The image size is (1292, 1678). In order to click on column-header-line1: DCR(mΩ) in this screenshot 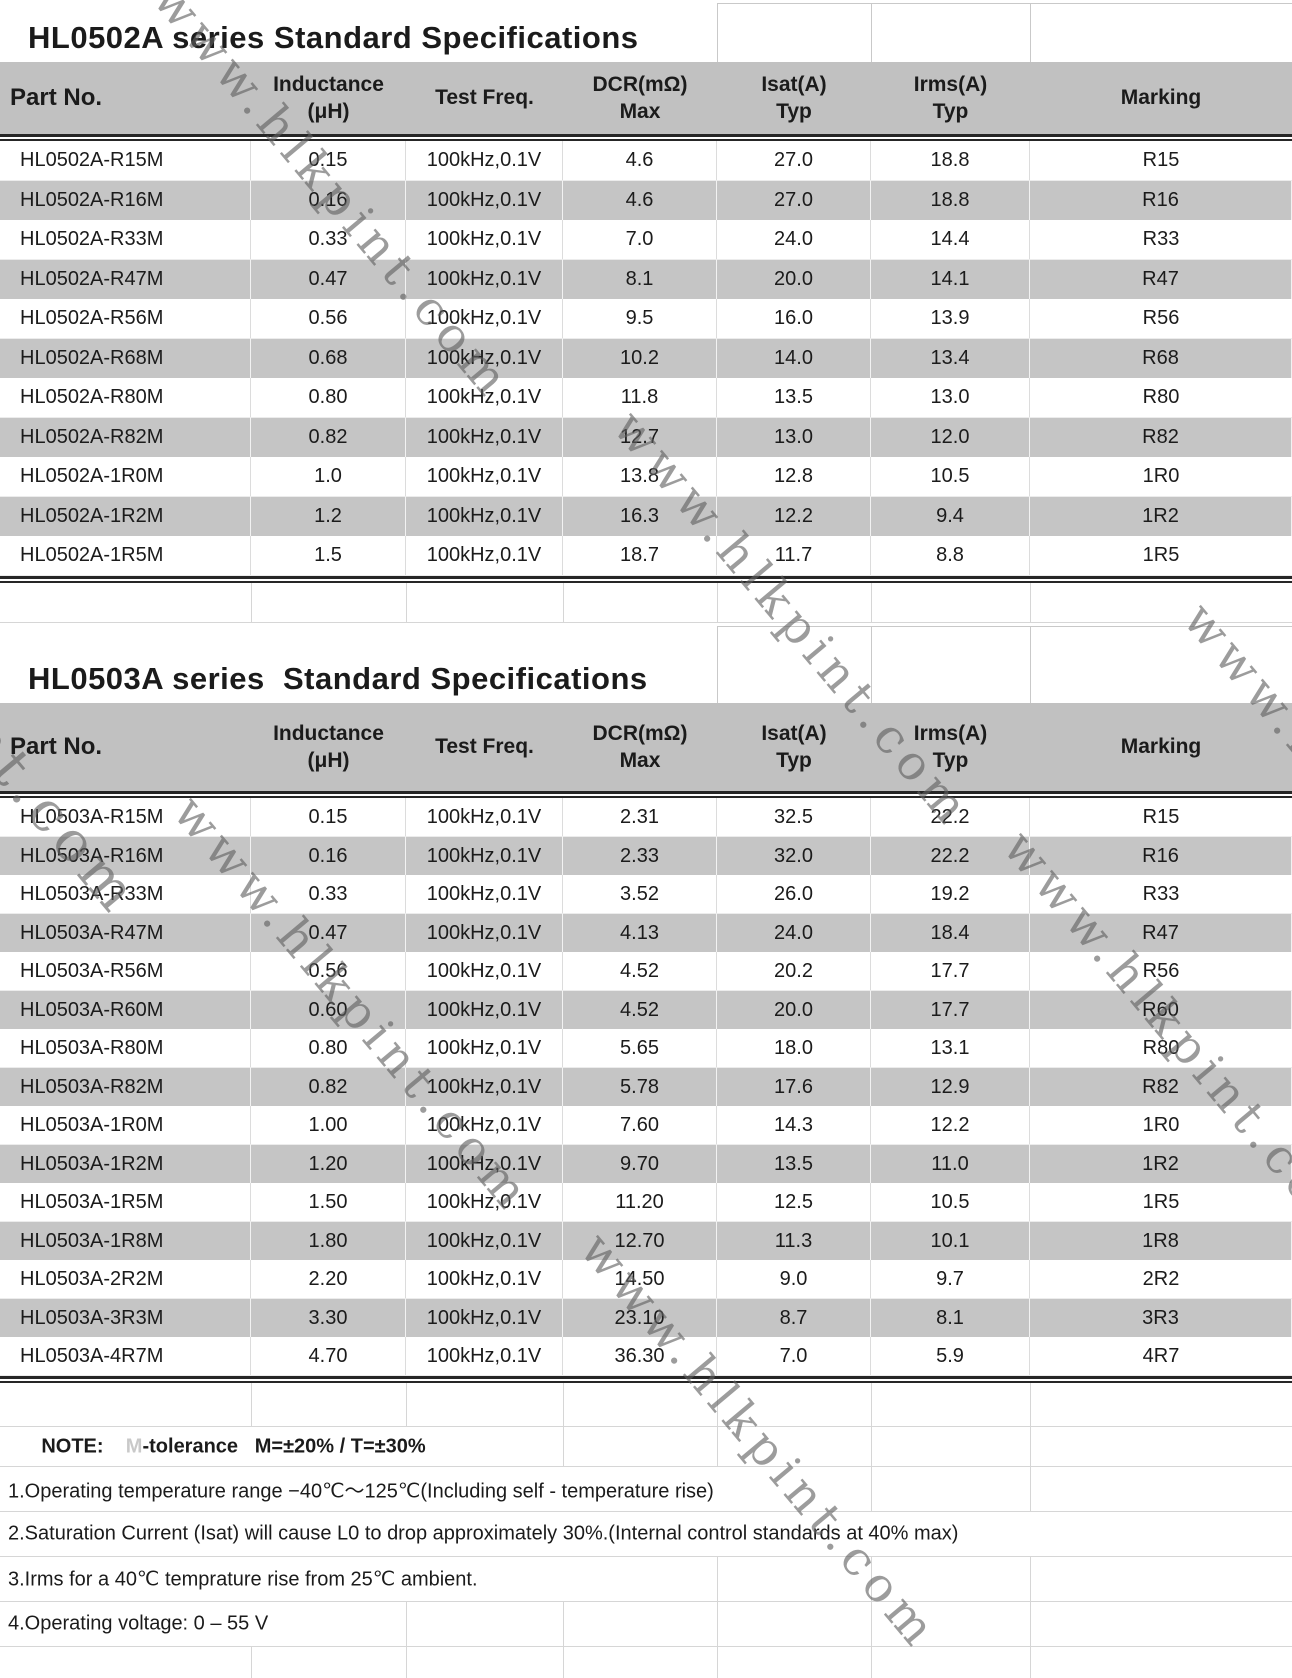, I will do `click(640, 733)`.